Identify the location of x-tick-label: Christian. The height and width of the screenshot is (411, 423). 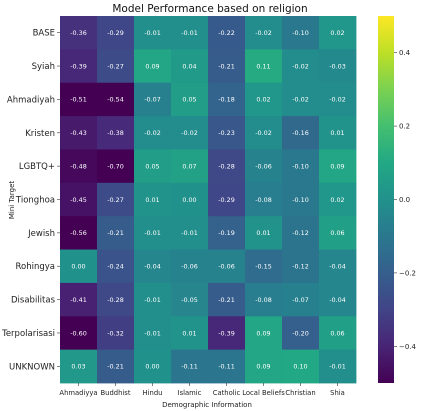
(300, 393).